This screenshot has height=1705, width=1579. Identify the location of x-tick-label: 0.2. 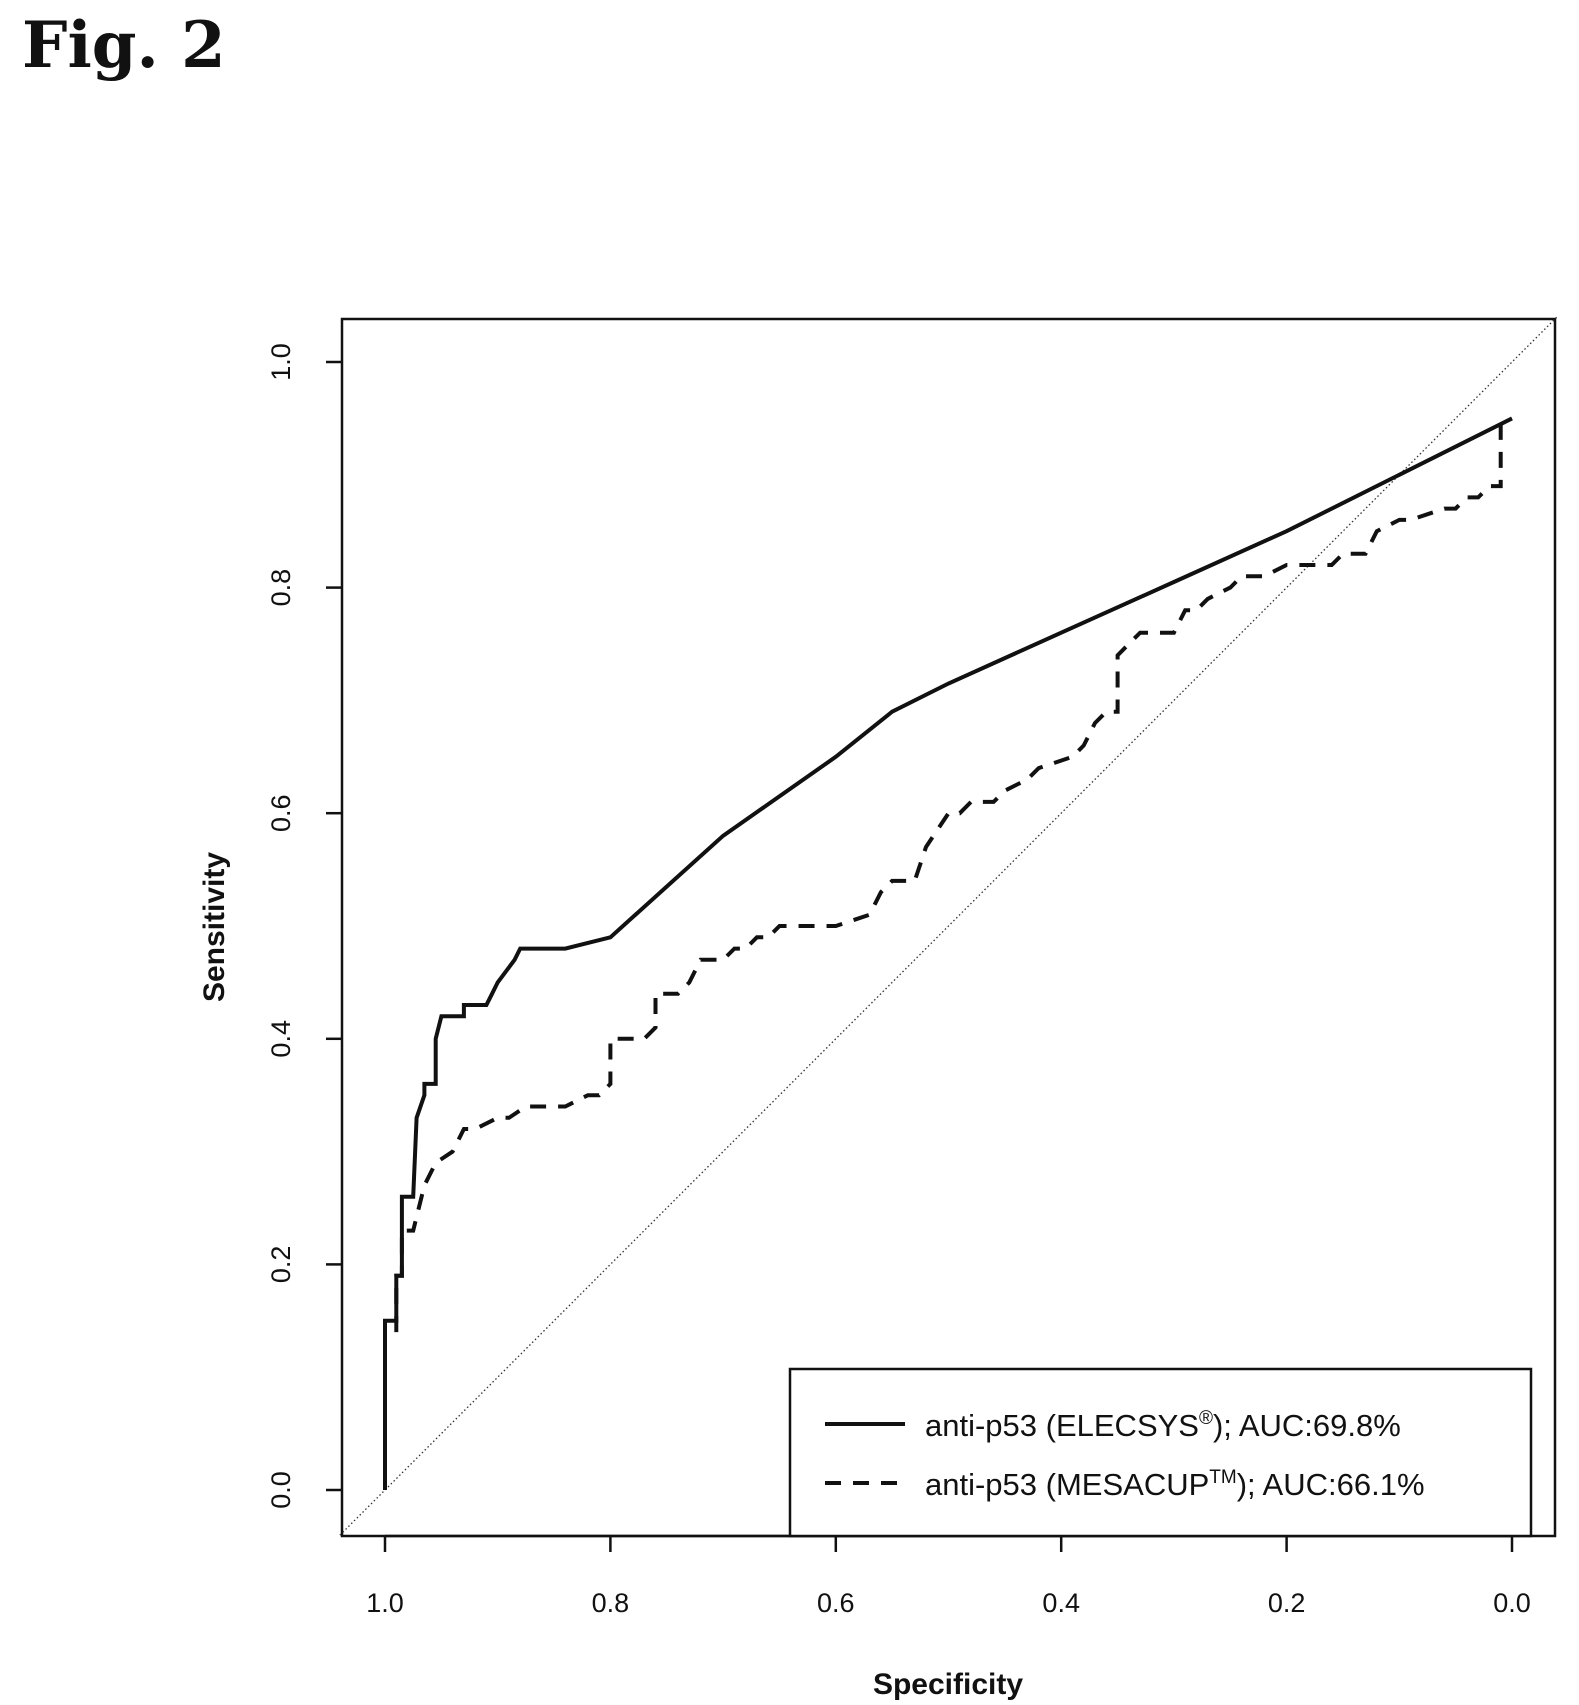
(1287, 1603).